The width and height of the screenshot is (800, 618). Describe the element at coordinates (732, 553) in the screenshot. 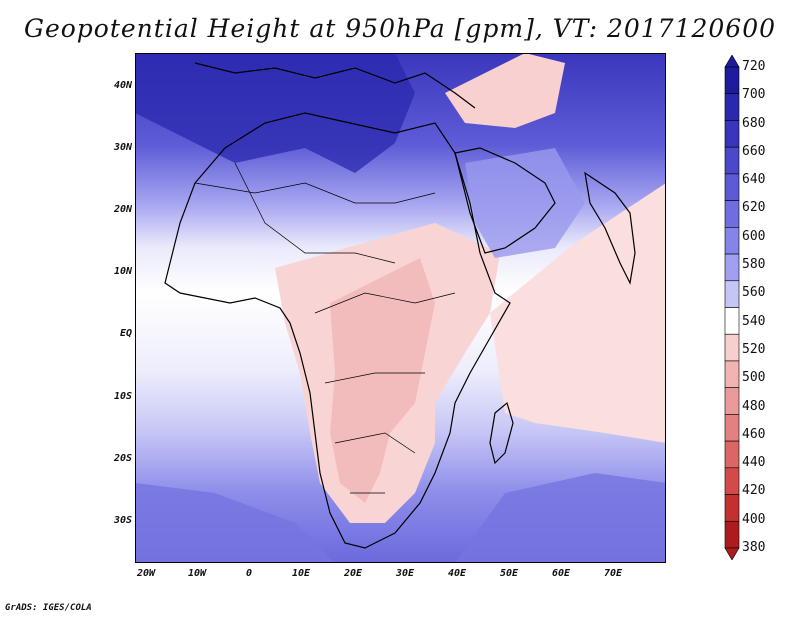

I see `colorbar-arrow-bottom` at that location.